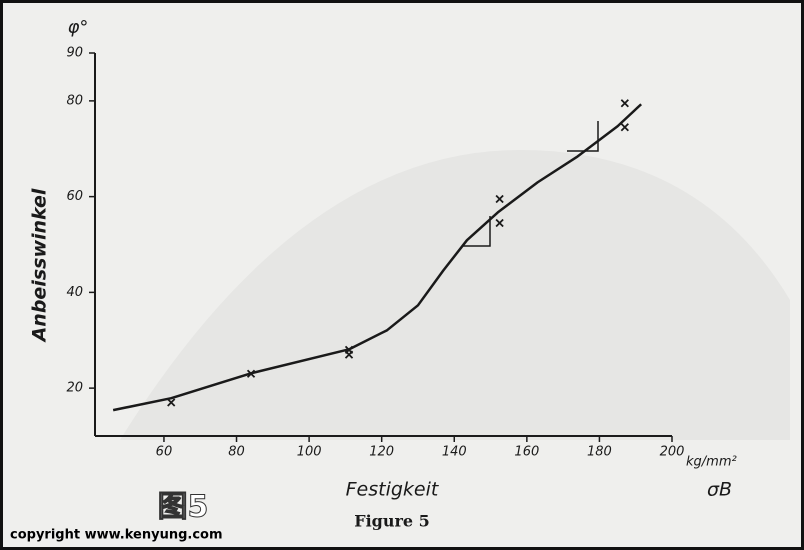  I want to click on x-axis-label: Festigkeit, so click(393, 490).